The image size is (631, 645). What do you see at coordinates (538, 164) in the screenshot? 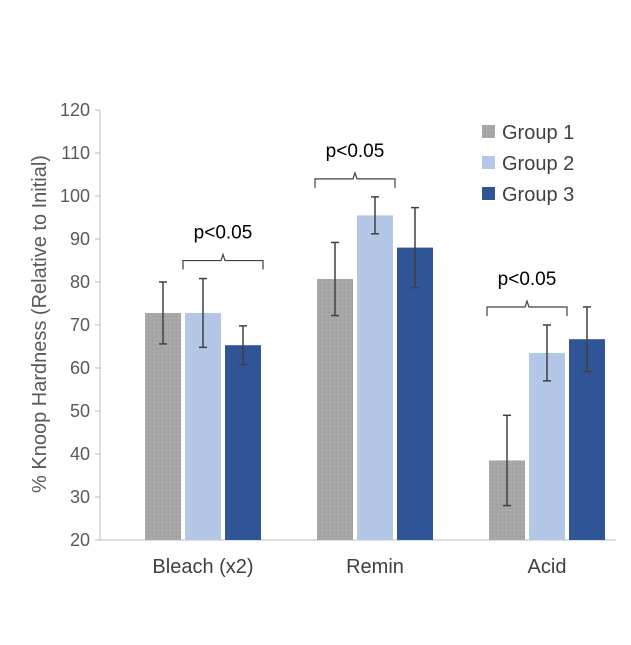
I see `legend-label: Group 2` at bounding box center [538, 164].